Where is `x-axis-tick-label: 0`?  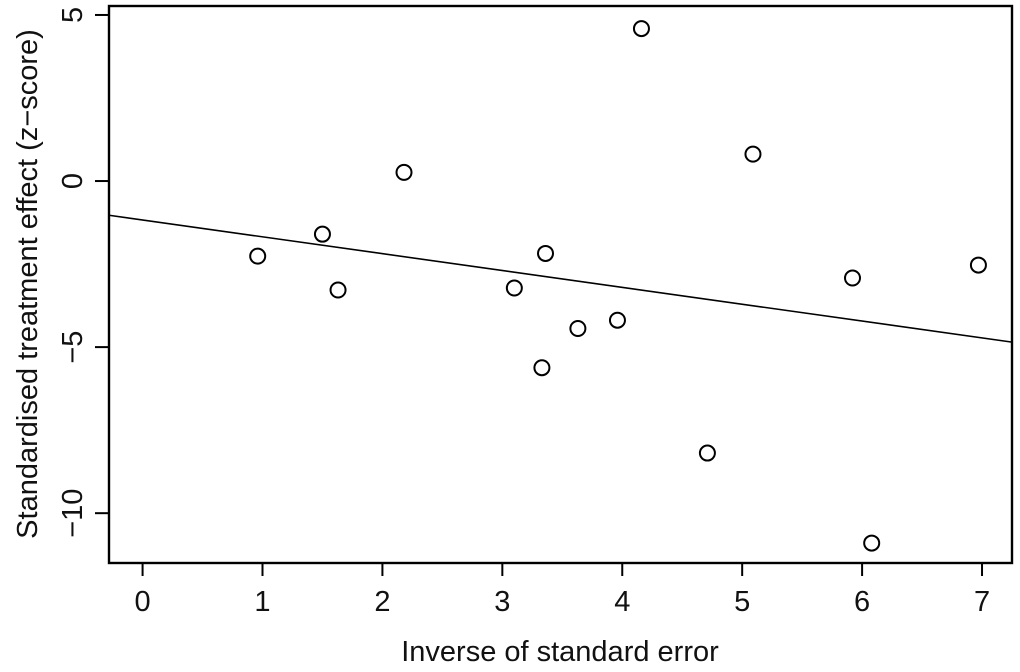
x-axis-tick-label: 0 is located at coordinates (143, 602).